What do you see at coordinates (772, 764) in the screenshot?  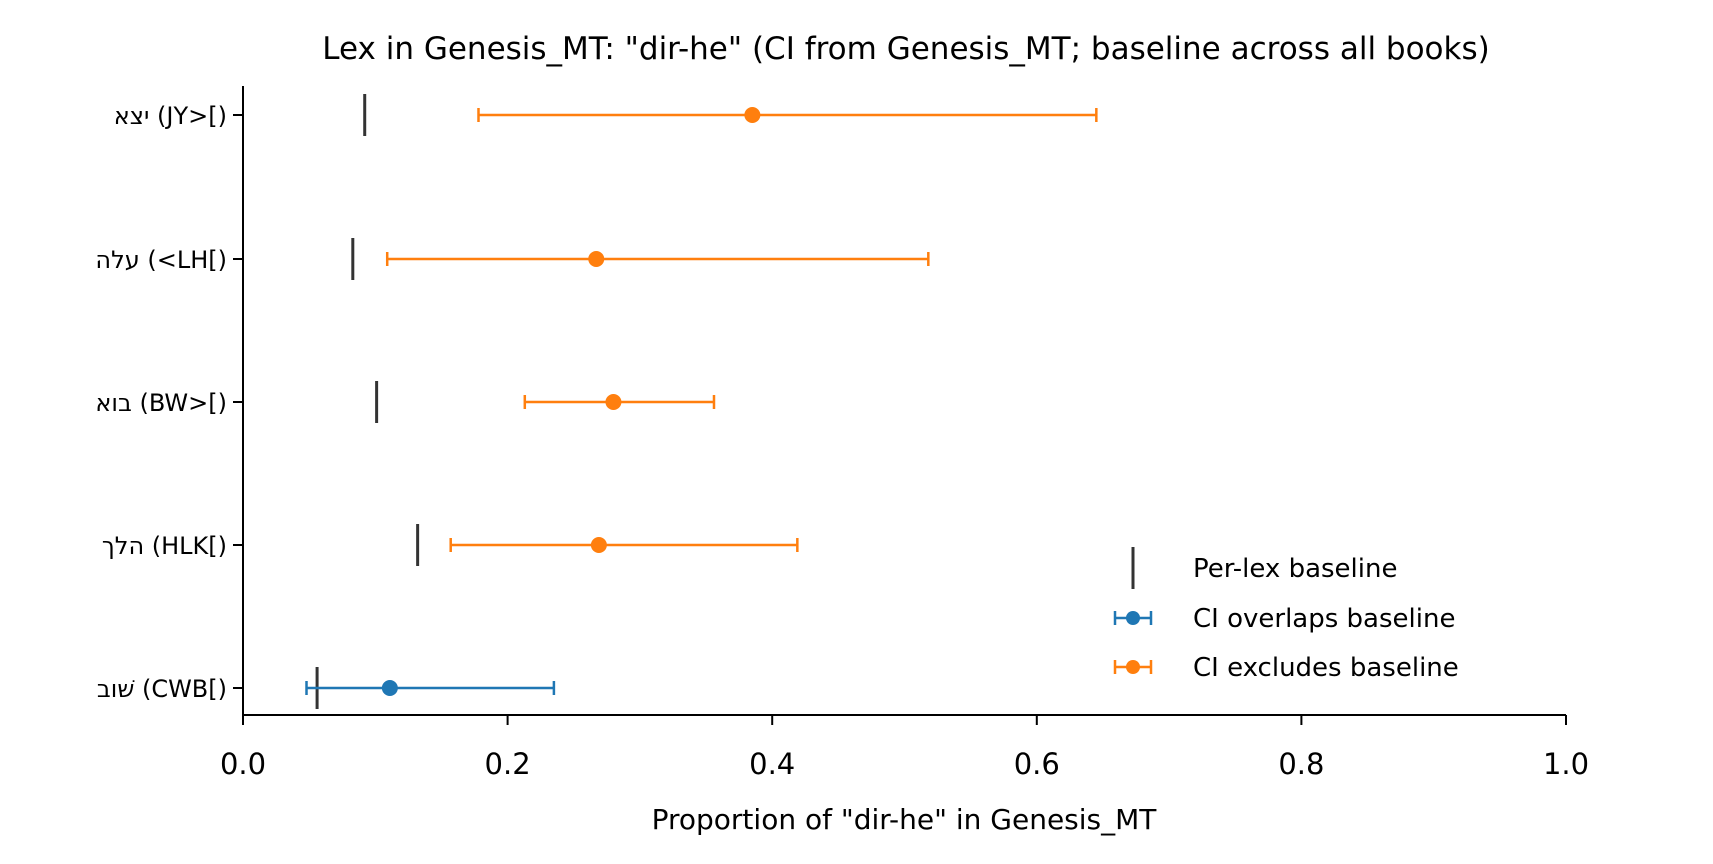 I see `x-tick-label: 0.4` at bounding box center [772, 764].